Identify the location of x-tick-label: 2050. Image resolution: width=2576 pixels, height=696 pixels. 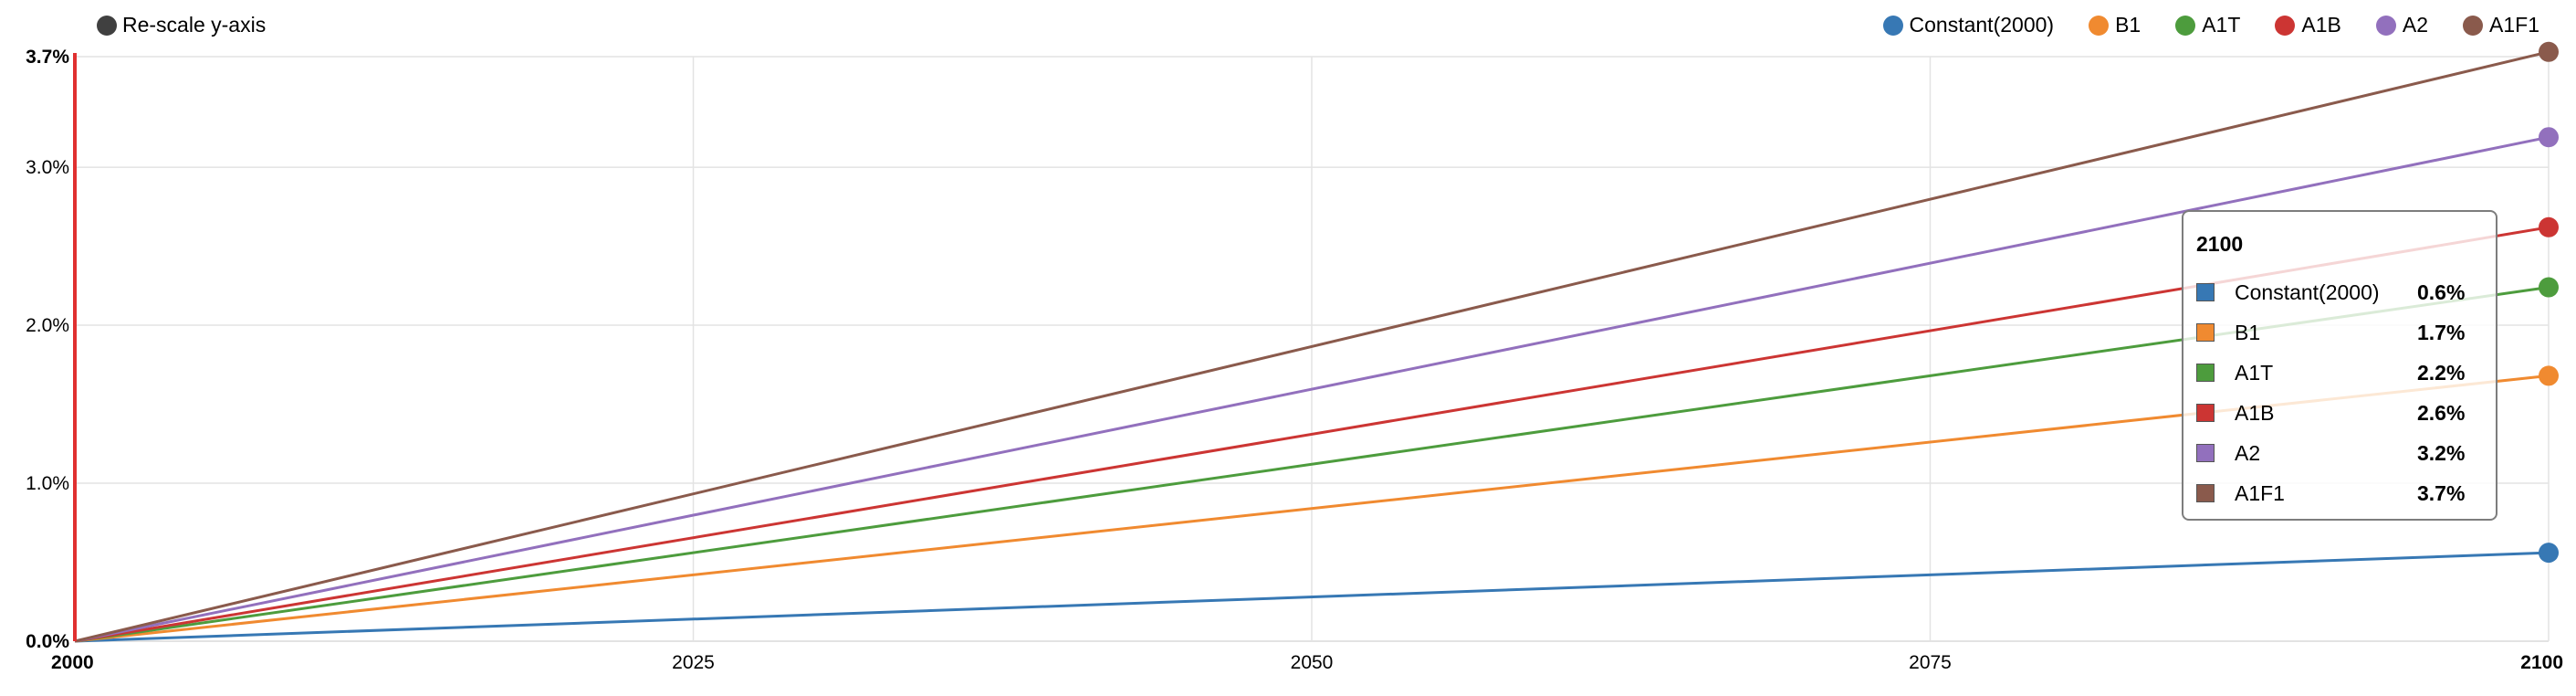
(1312, 662).